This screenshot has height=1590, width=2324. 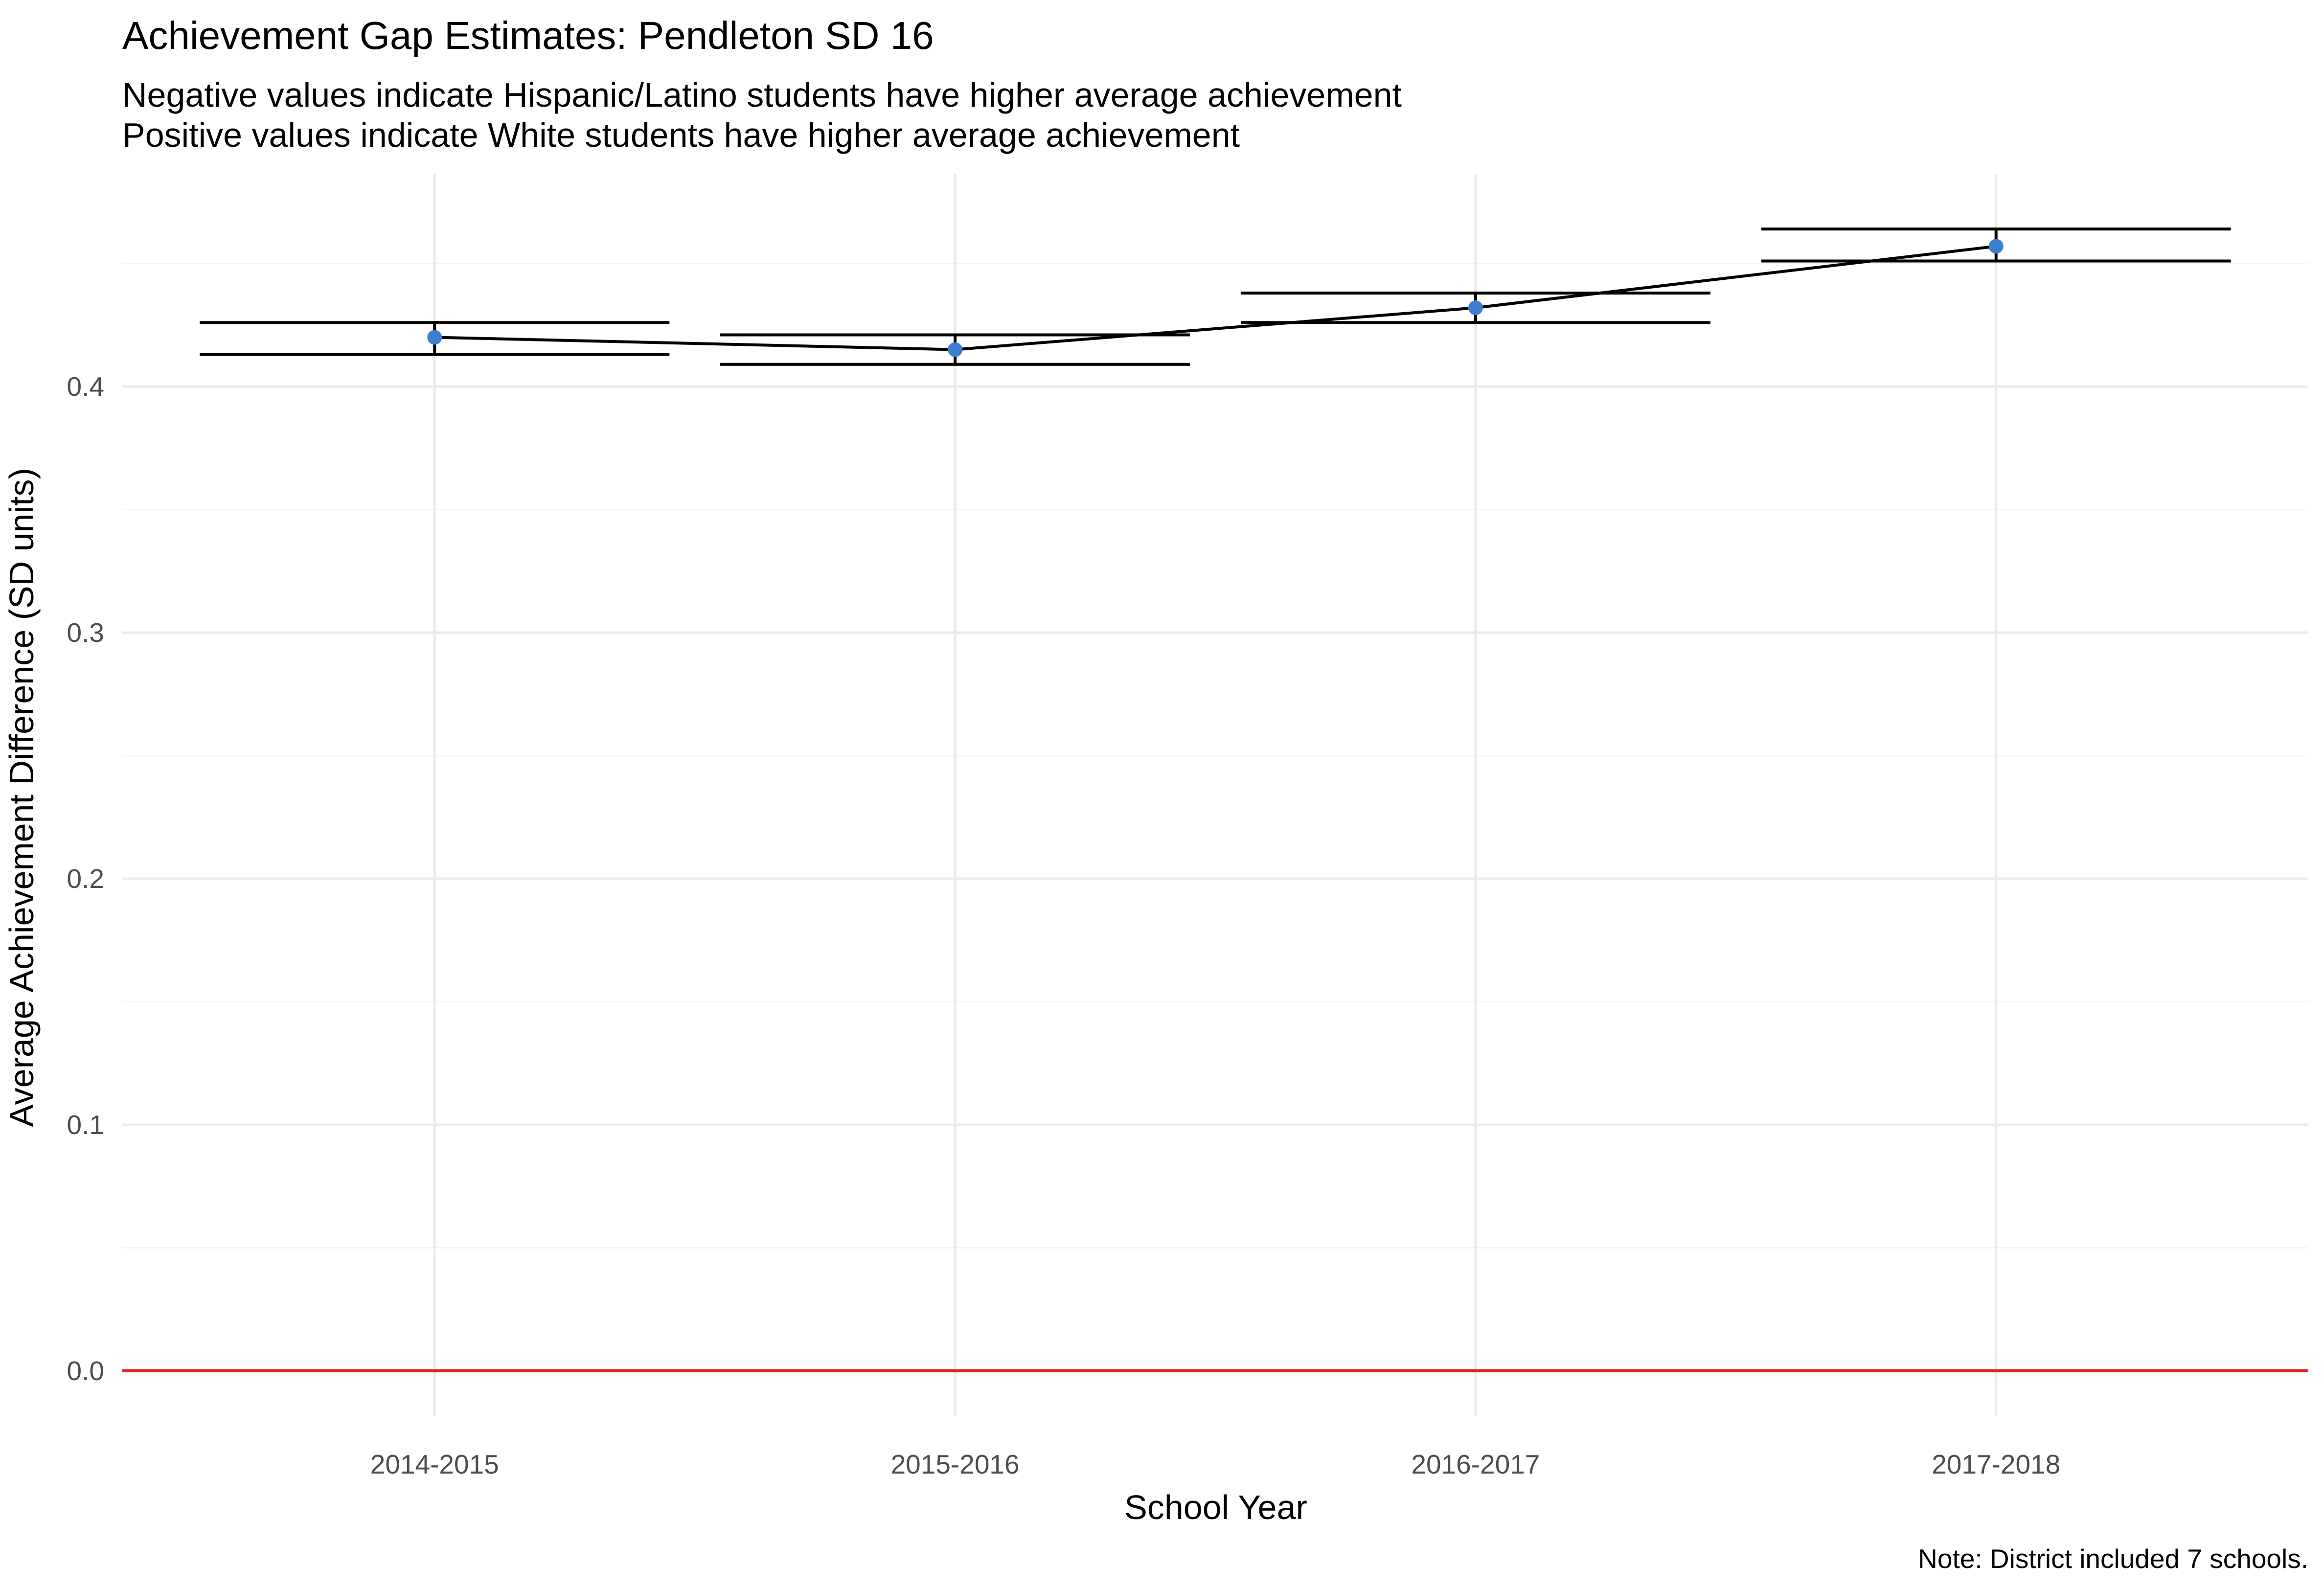 I want to click on x-tick-label: 2017-2018, so click(x=1996, y=1464).